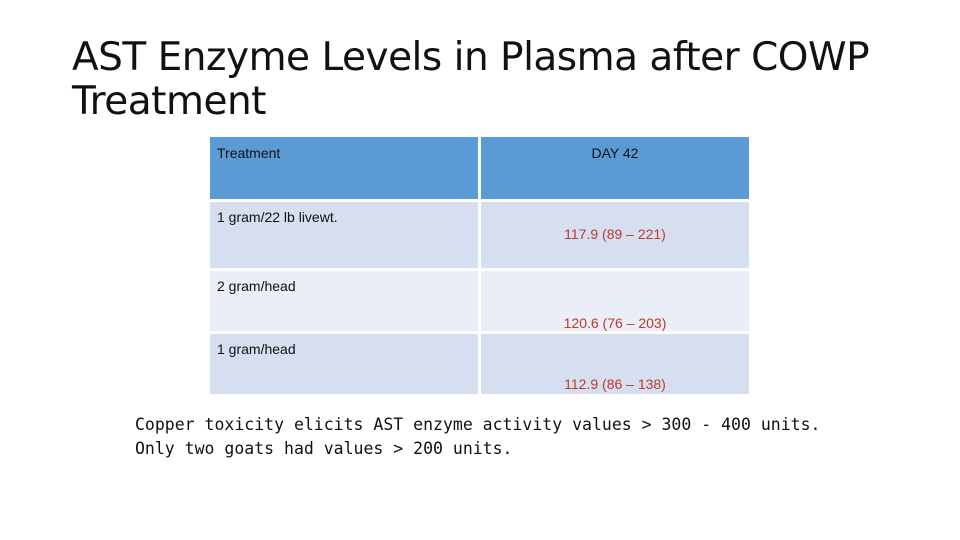 Image resolution: width=960 pixels, height=540 pixels. I want to click on table-header-row: Treatment DAY 42, so click(479, 168).